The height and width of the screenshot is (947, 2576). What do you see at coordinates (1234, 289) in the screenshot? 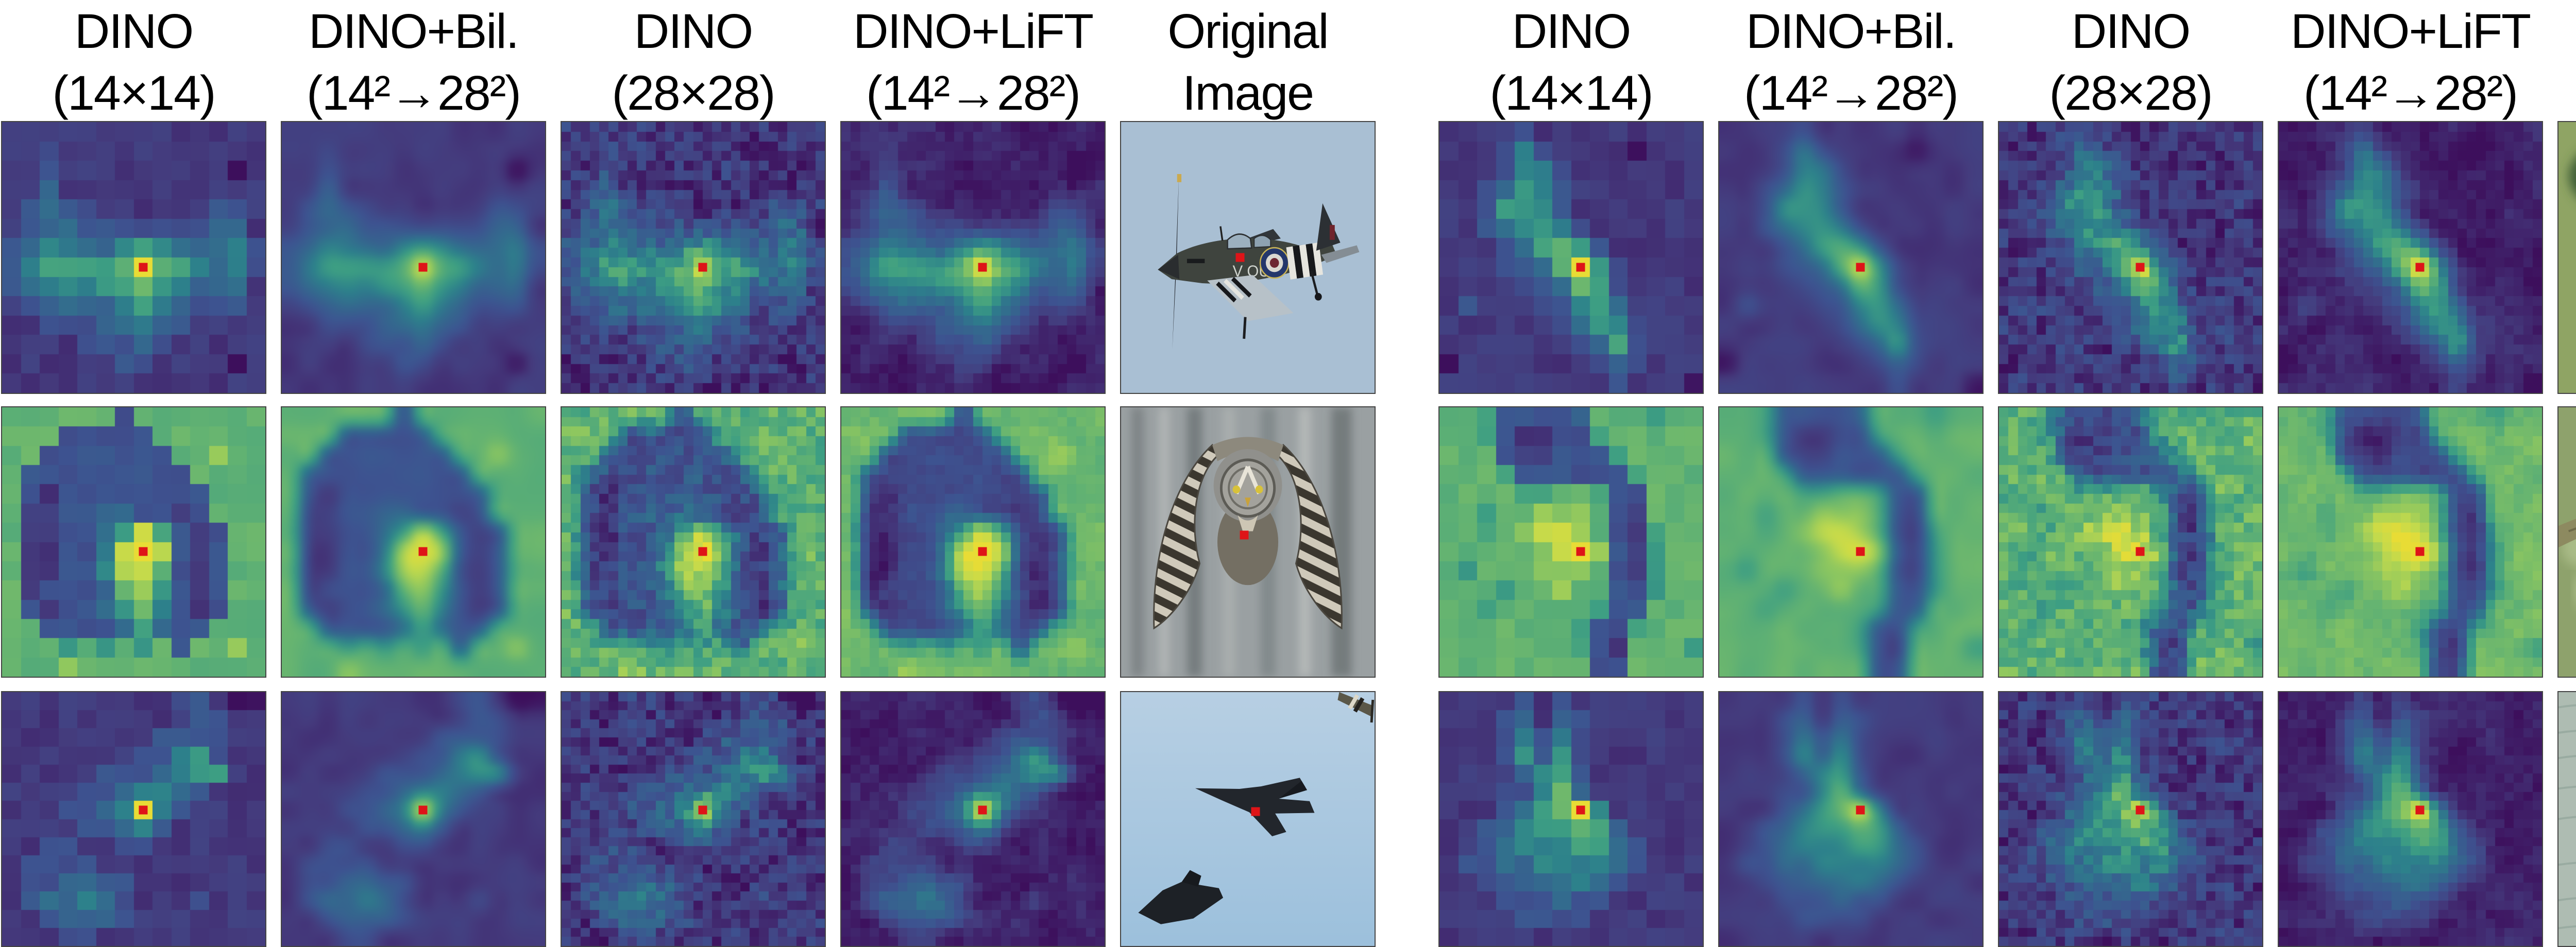
I see `wing-stripe-light` at bounding box center [1234, 289].